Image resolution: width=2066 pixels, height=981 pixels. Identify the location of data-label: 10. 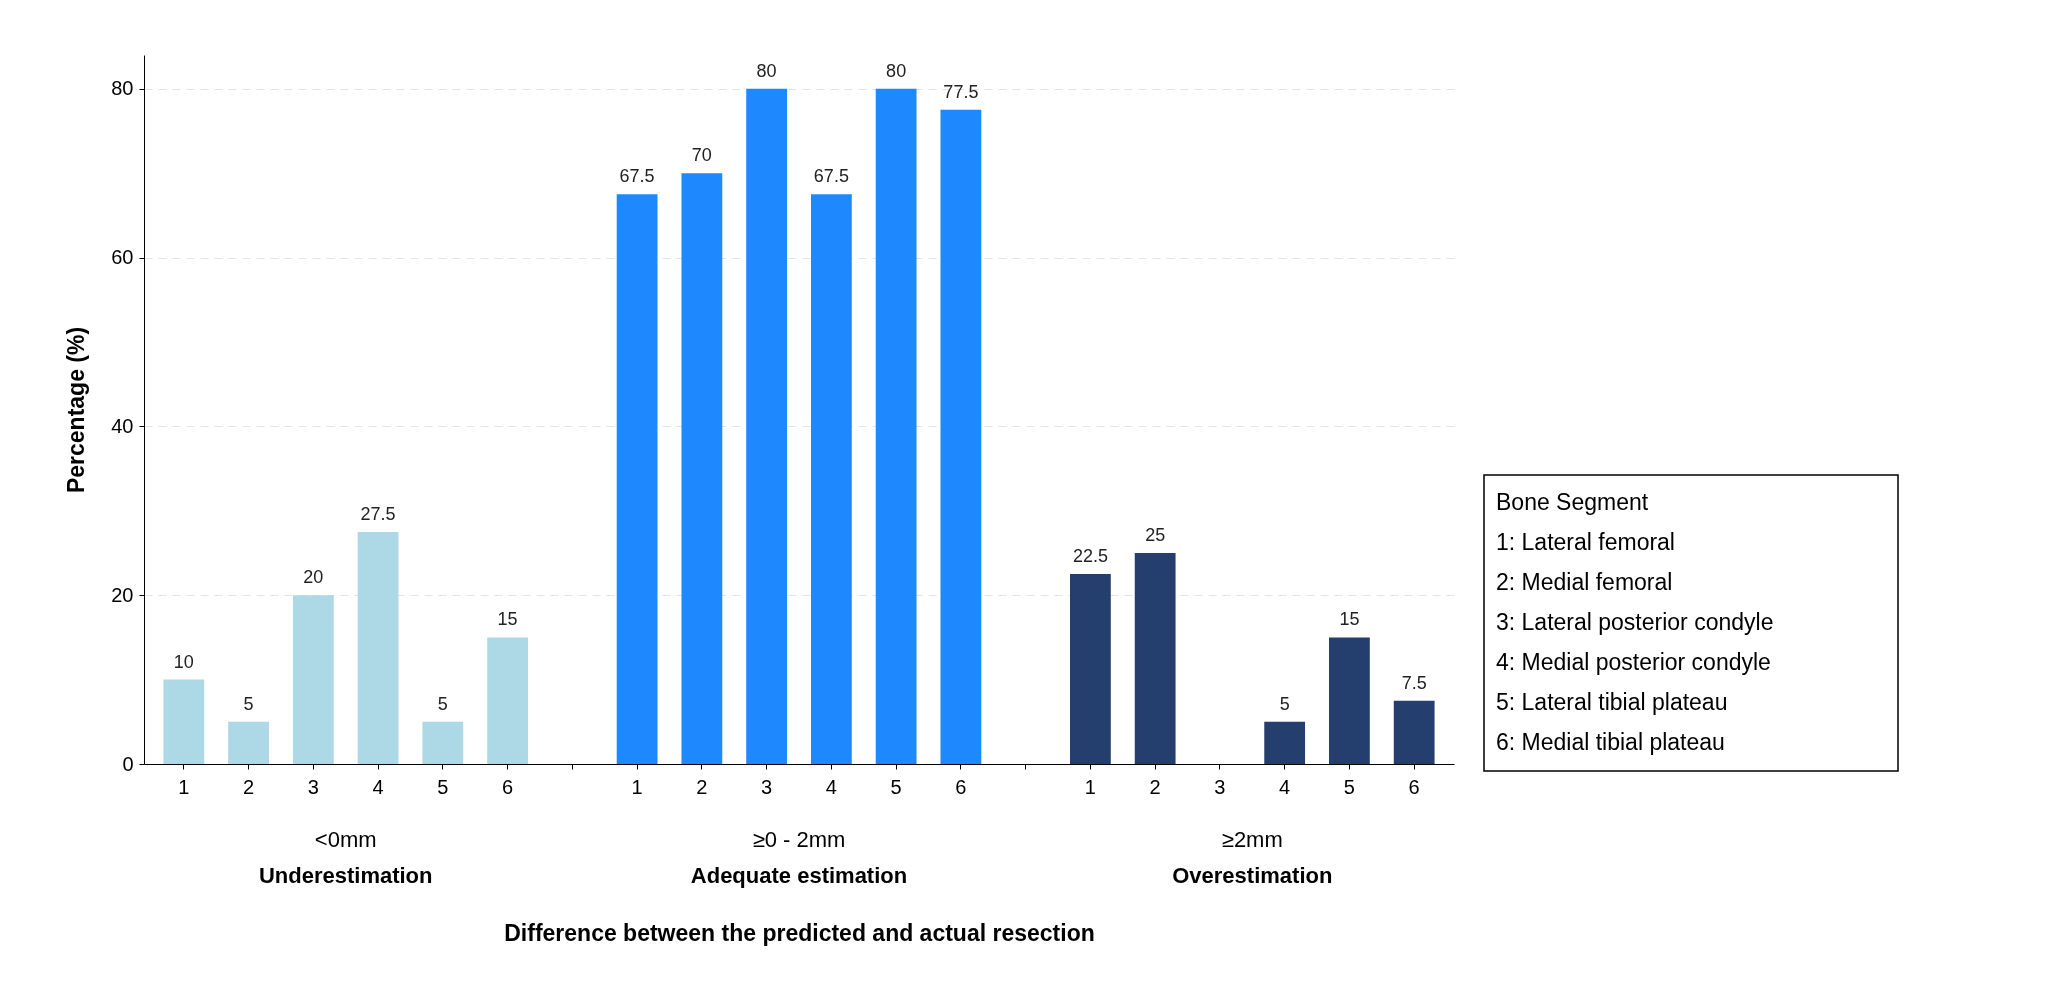
(183, 661).